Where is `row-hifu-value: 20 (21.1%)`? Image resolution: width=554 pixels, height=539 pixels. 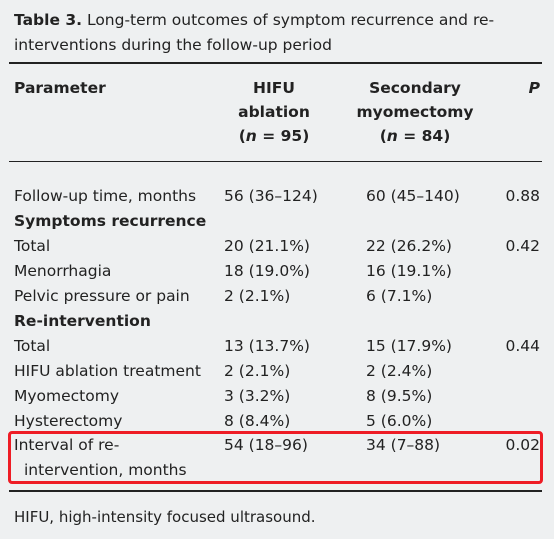
row-hifu-value: 20 (21.1%) is located at coordinates (267, 246).